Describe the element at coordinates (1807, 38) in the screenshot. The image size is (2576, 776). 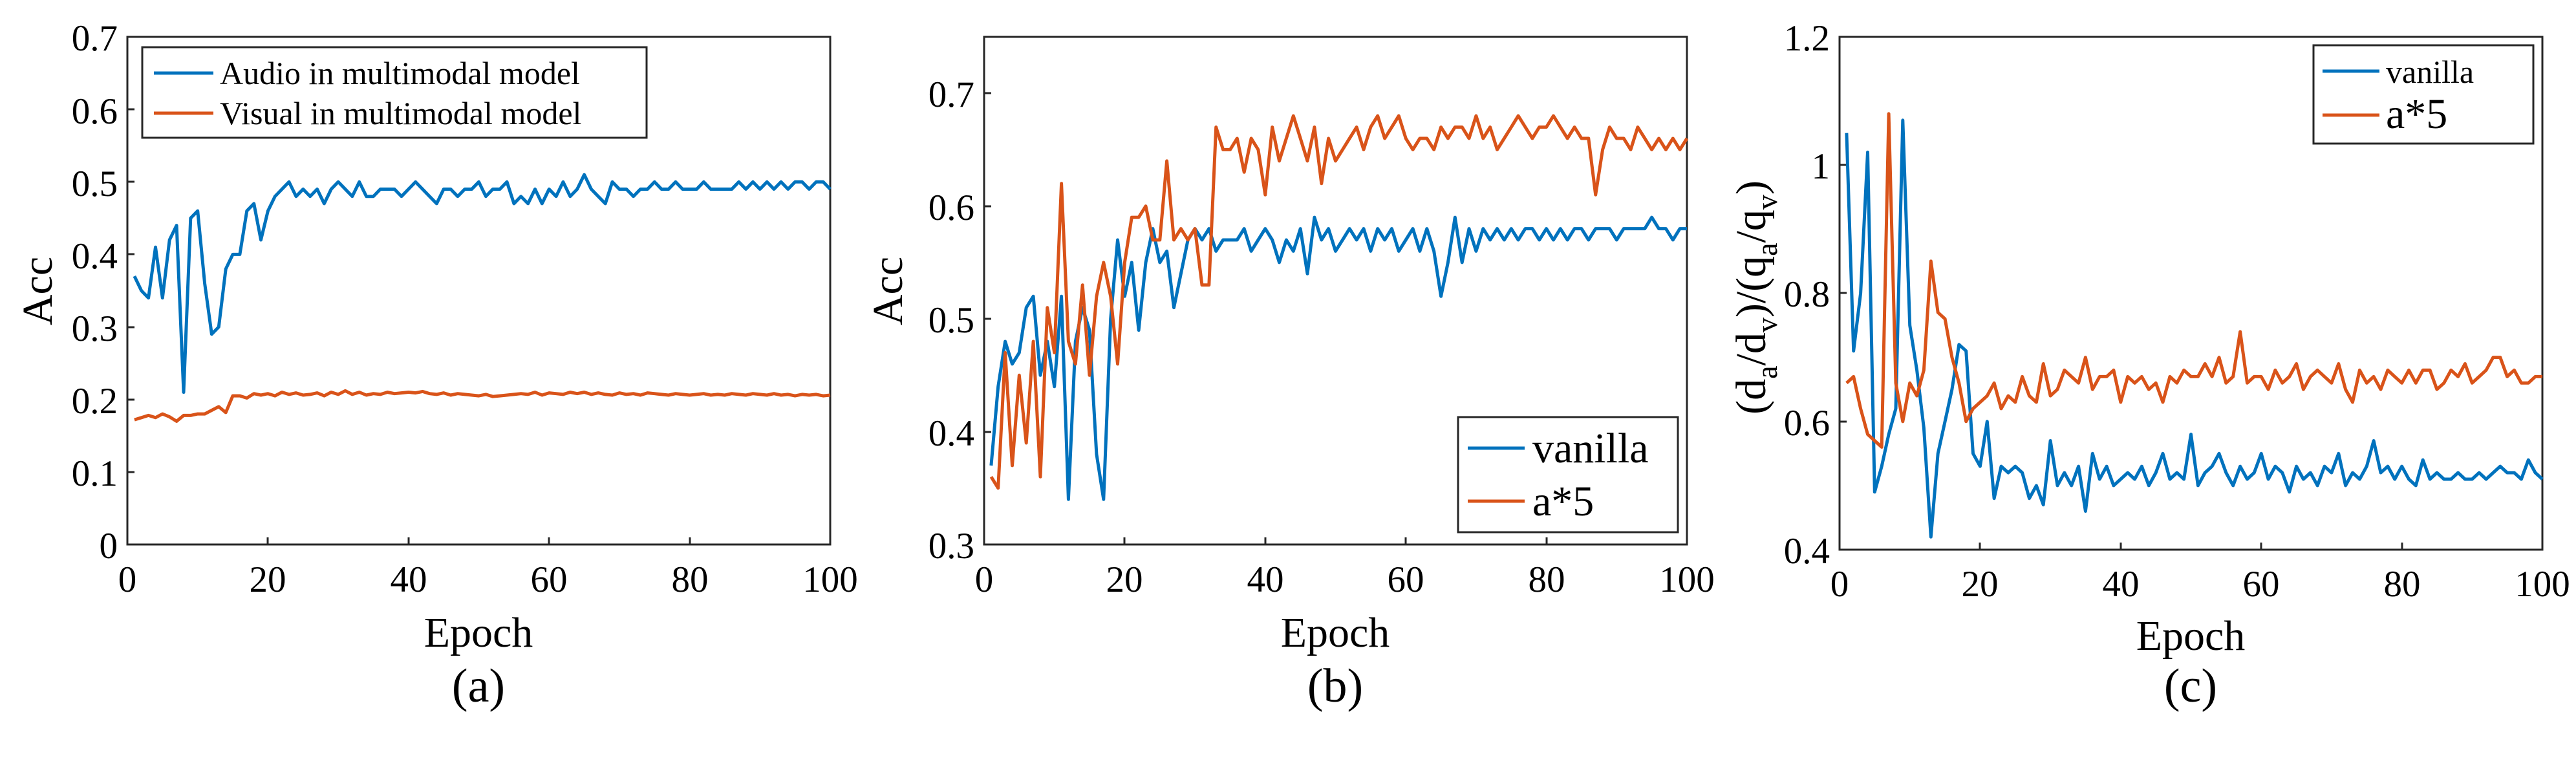
I see `y-tick-label: 1.2` at that location.